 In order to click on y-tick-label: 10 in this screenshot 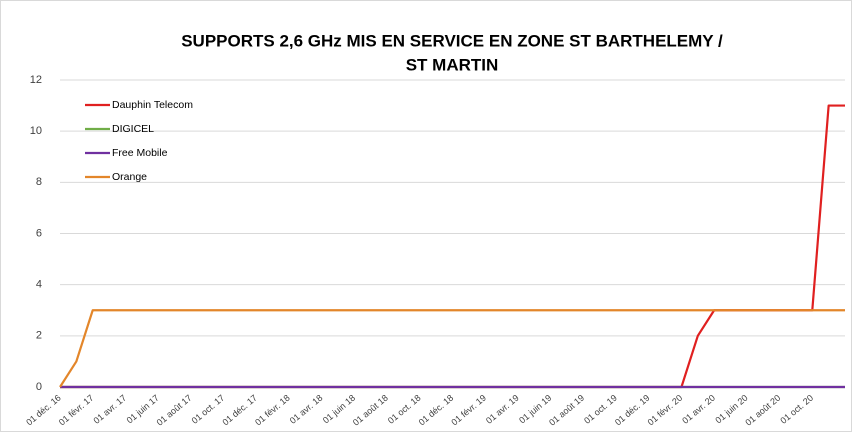, I will do `click(36, 131)`.